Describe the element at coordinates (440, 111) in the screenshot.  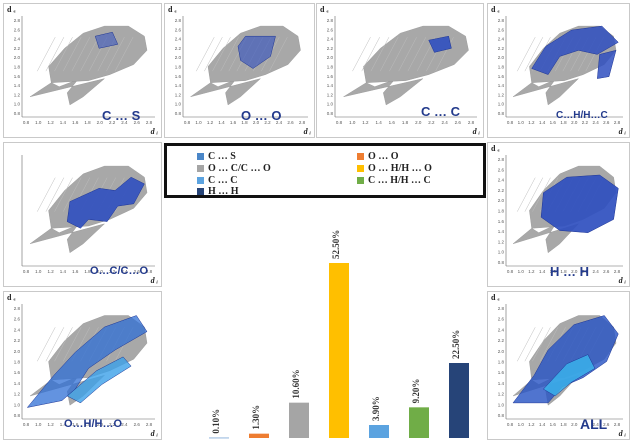
I see `panel-label-cc: C … C` at that location.